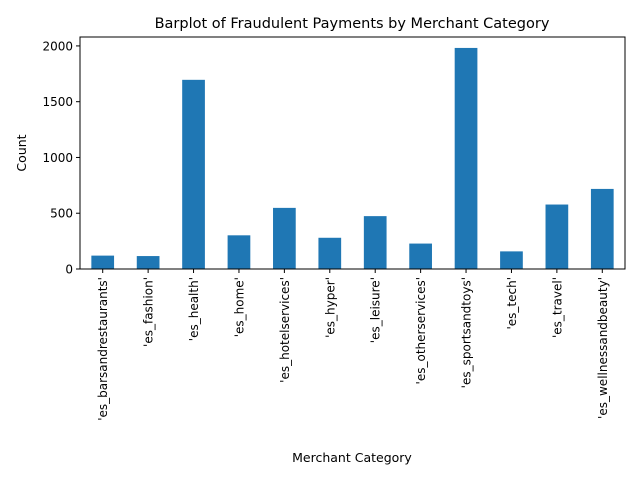 This screenshot has height=484, width=640. I want to click on x-tick-label: 'es_leisure', so click(376, 310).